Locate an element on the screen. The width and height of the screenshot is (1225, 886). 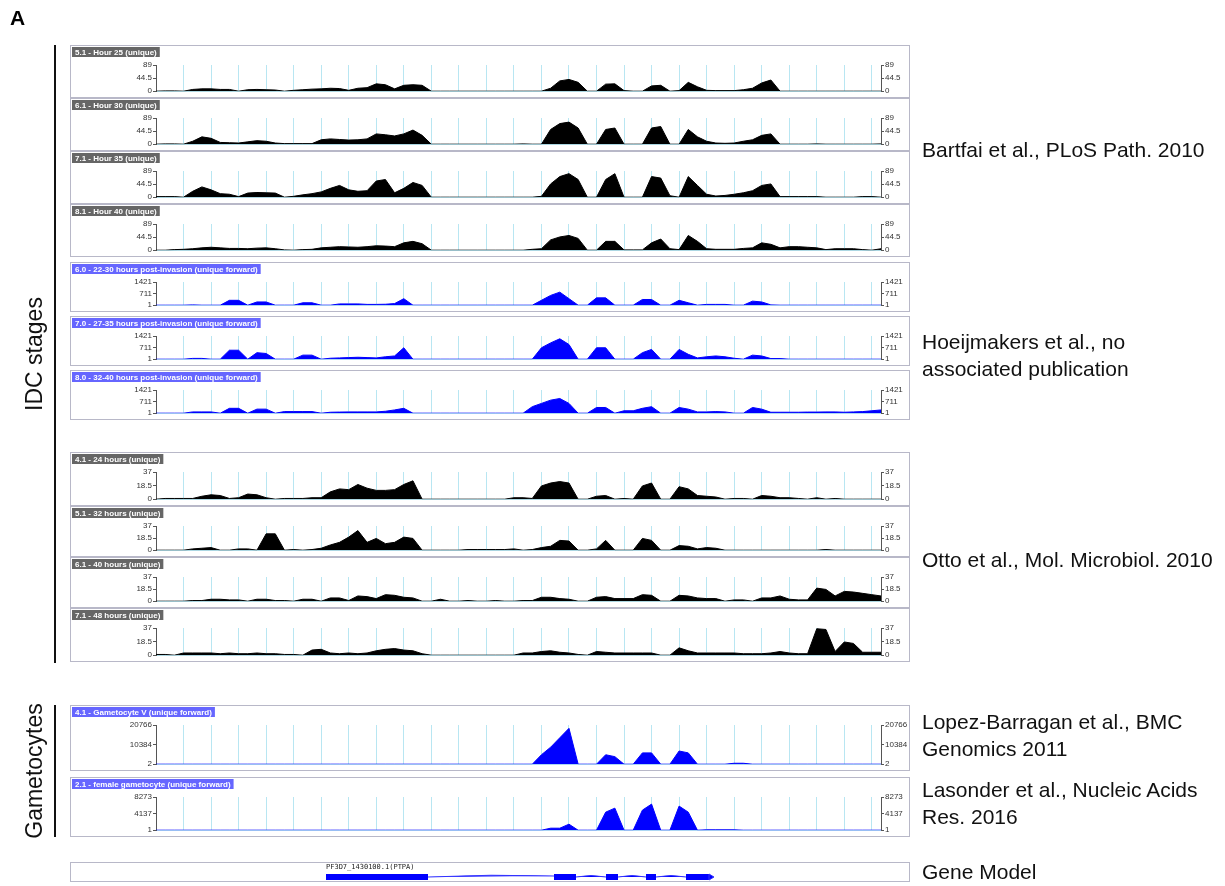
y-tick-label: 8273 is located at coordinates (143, 797).